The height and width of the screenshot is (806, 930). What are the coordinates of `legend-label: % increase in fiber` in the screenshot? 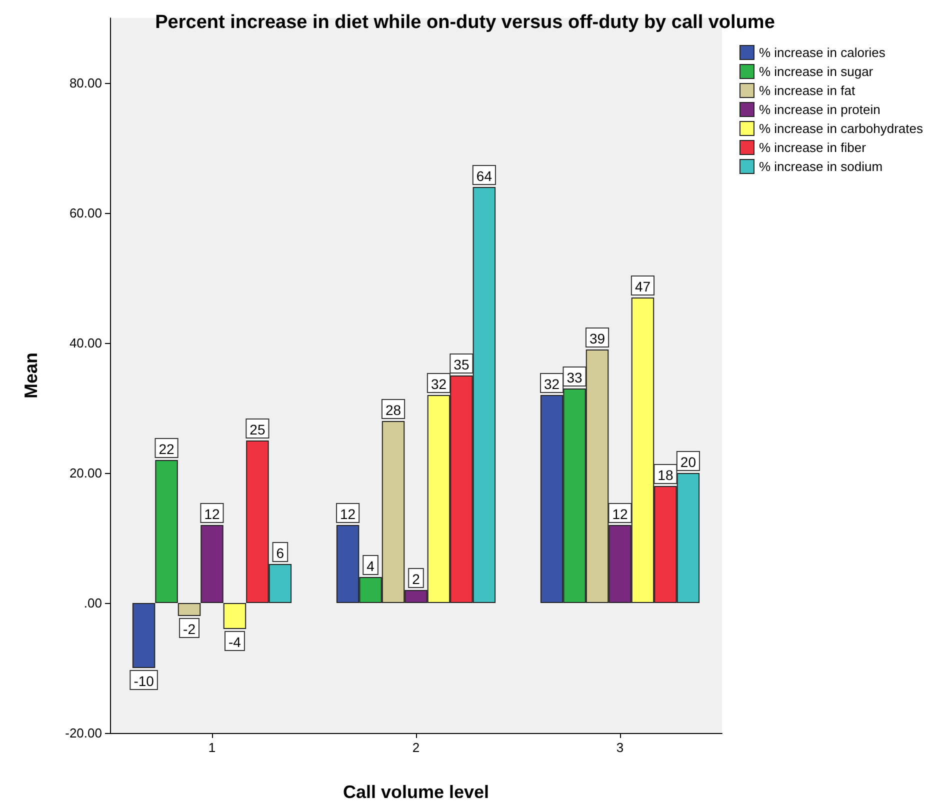 It's located at (812, 147).